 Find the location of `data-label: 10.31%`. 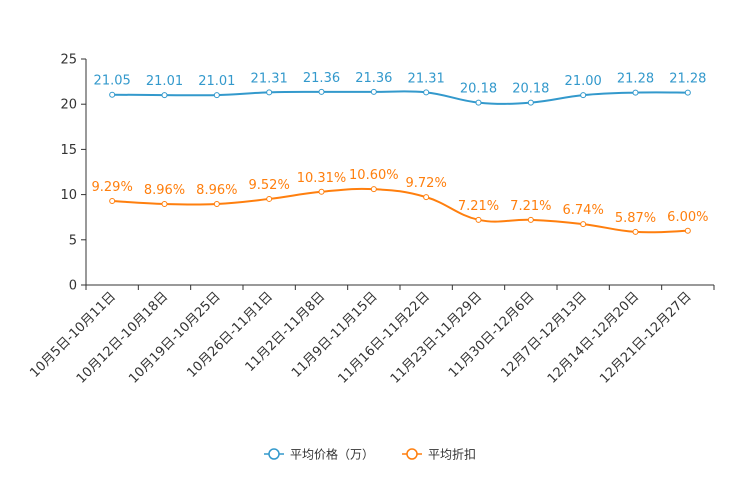

data-label: 10.31% is located at coordinates (322, 178).